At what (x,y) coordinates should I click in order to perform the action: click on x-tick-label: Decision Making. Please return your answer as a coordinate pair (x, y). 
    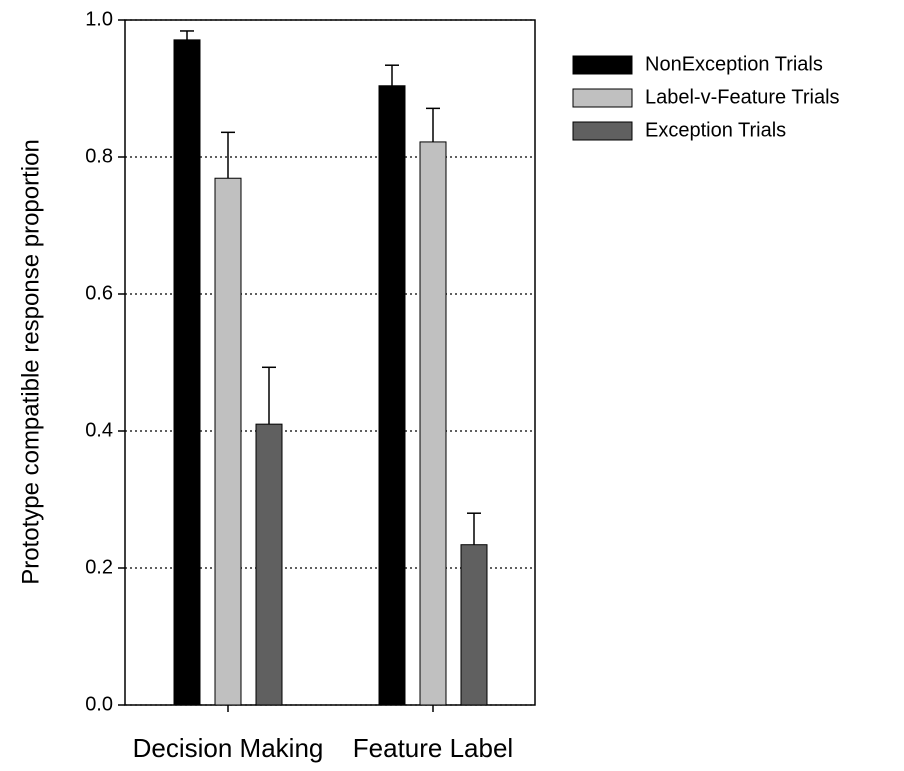
    Looking at the image, I should click on (228, 748).